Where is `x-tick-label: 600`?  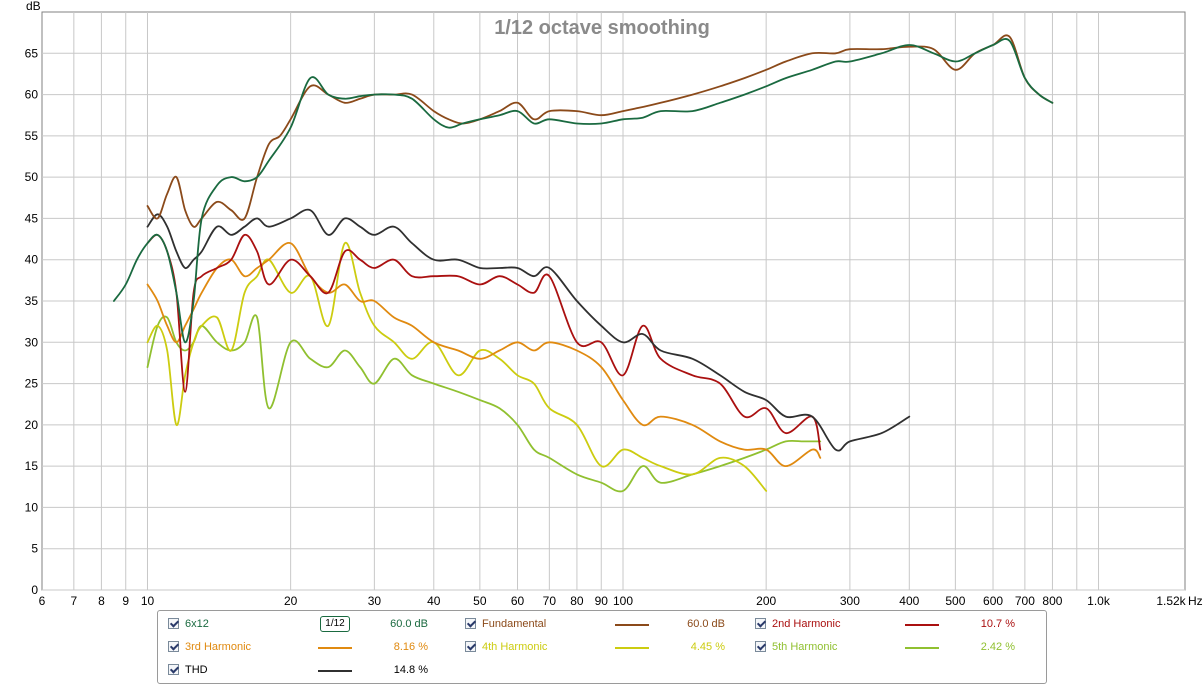
x-tick-label: 600 is located at coordinates (993, 600).